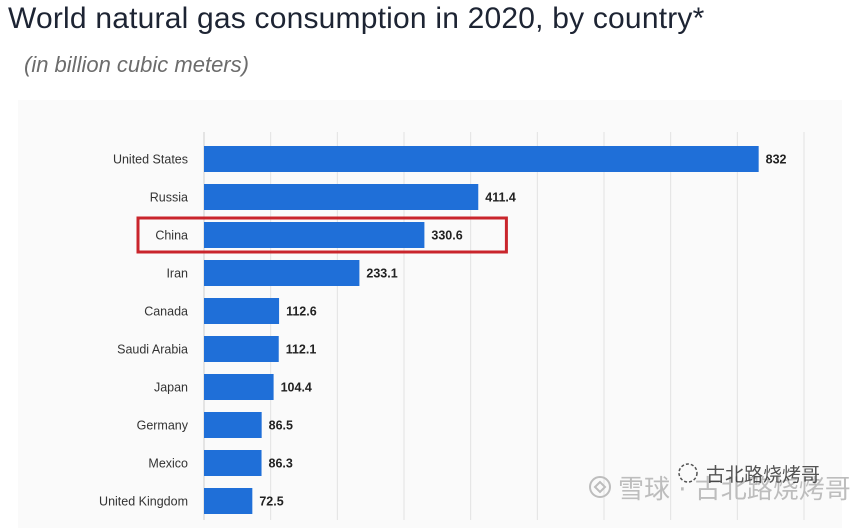 This screenshot has width=862, height=528. I want to click on category-label: China, so click(171, 236).